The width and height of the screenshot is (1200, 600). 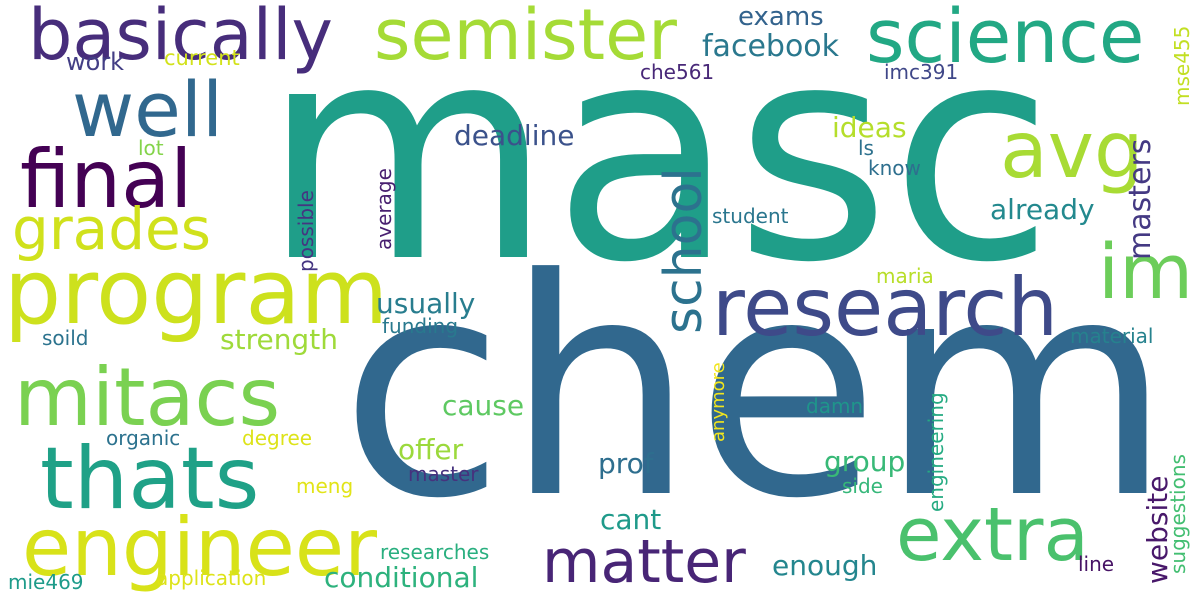 What do you see at coordinates (306, 231) in the screenshot?
I see `word: possible` at bounding box center [306, 231].